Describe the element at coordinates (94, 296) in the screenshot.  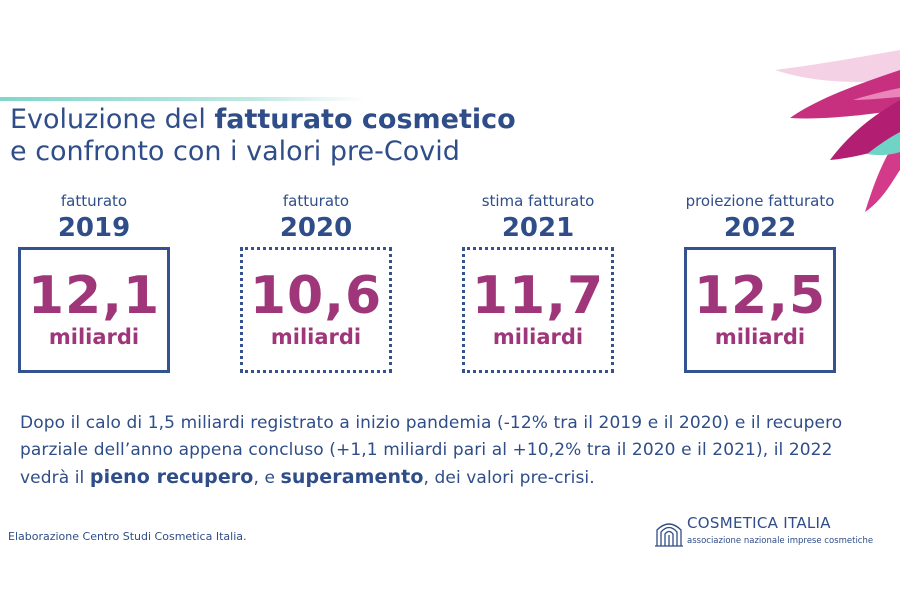
I see `value-number: 12,1` at that location.